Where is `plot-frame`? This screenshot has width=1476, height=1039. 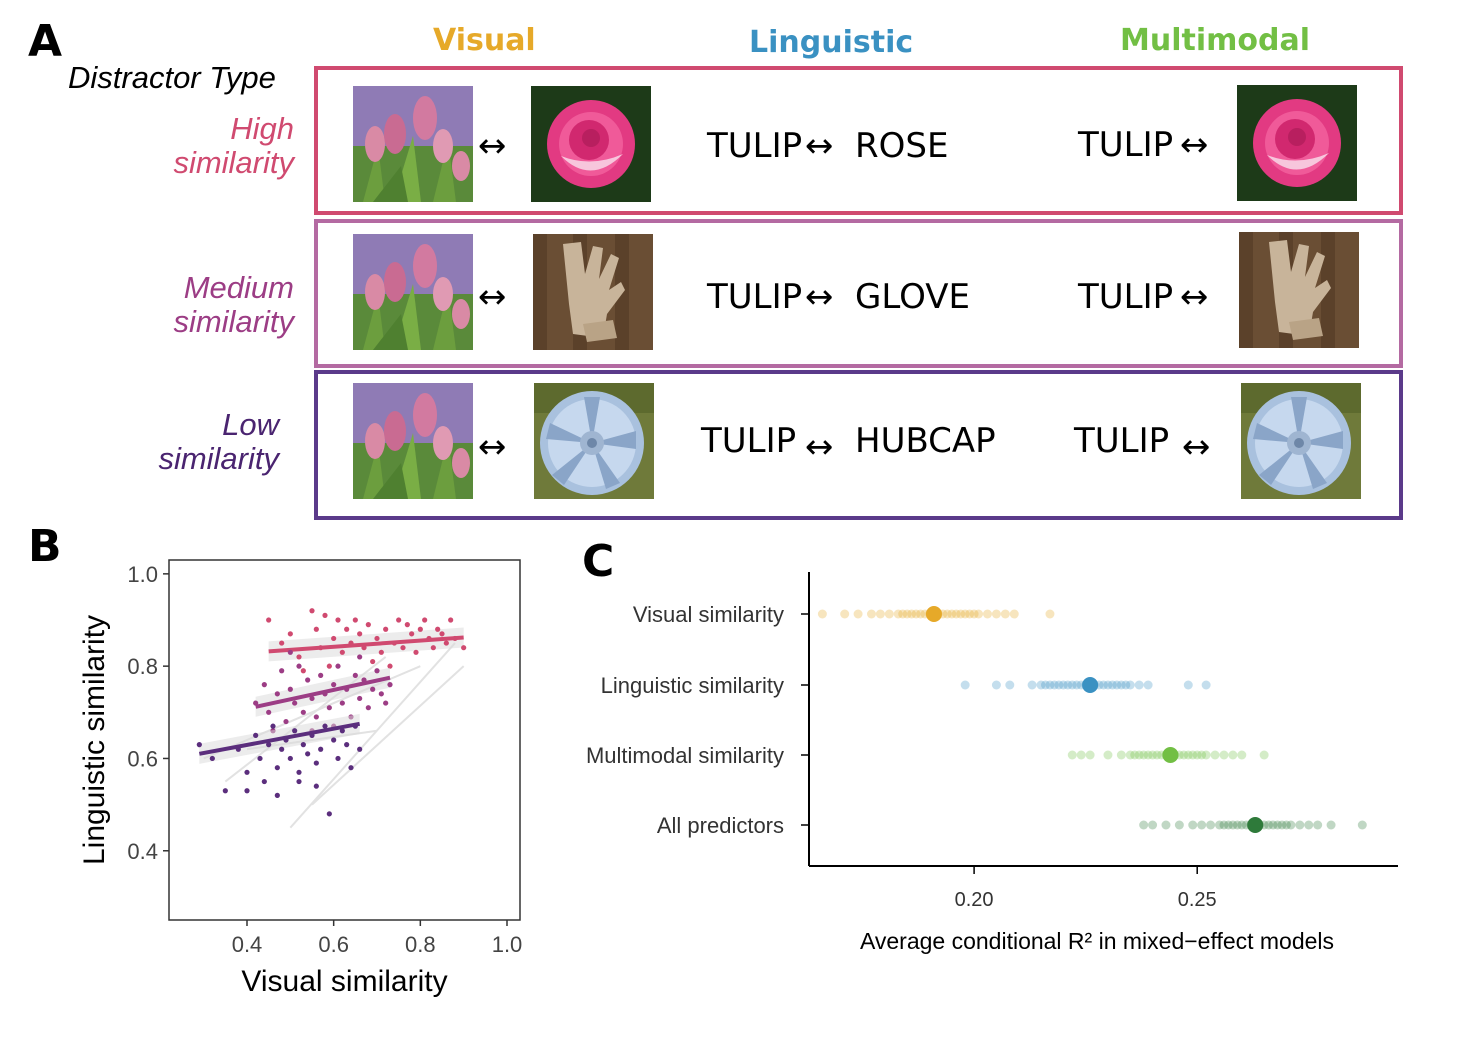 plot-frame is located at coordinates (344, 740).